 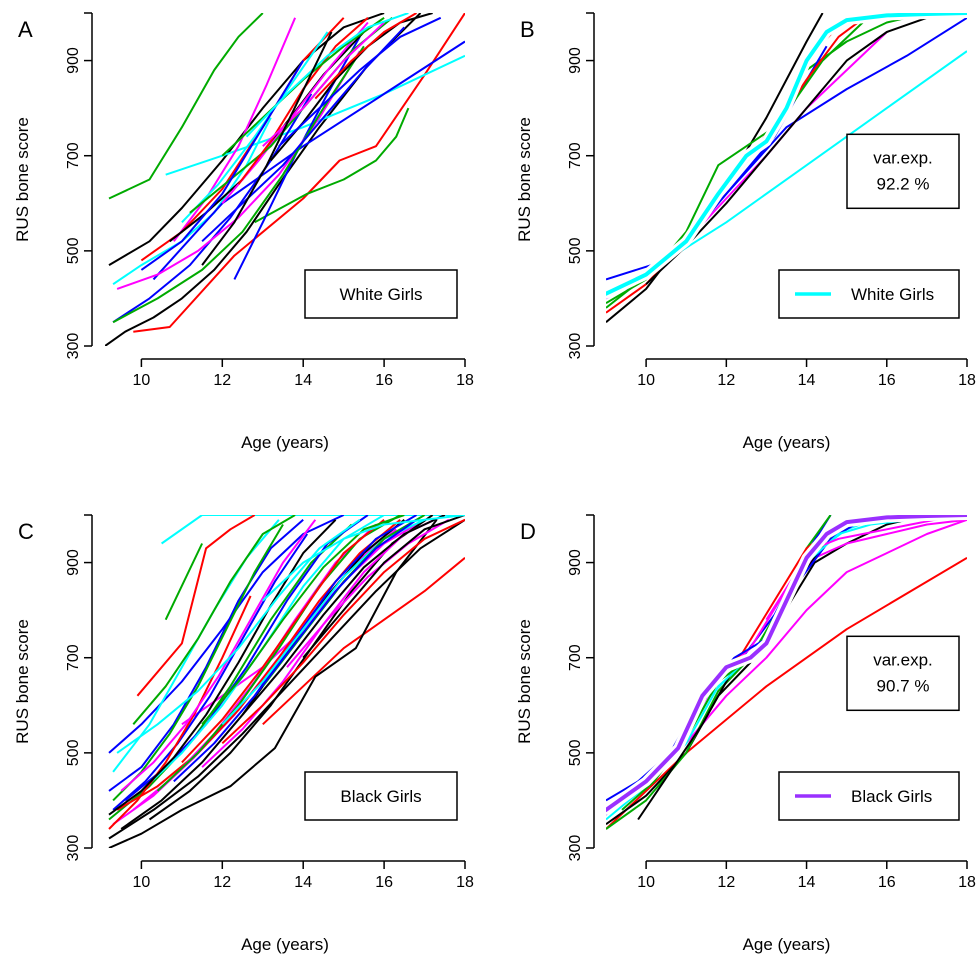 What do you see at coordinates (26, 531) in the screenshot?
I see `panel-letter: C` at bounding box center [26, 531].